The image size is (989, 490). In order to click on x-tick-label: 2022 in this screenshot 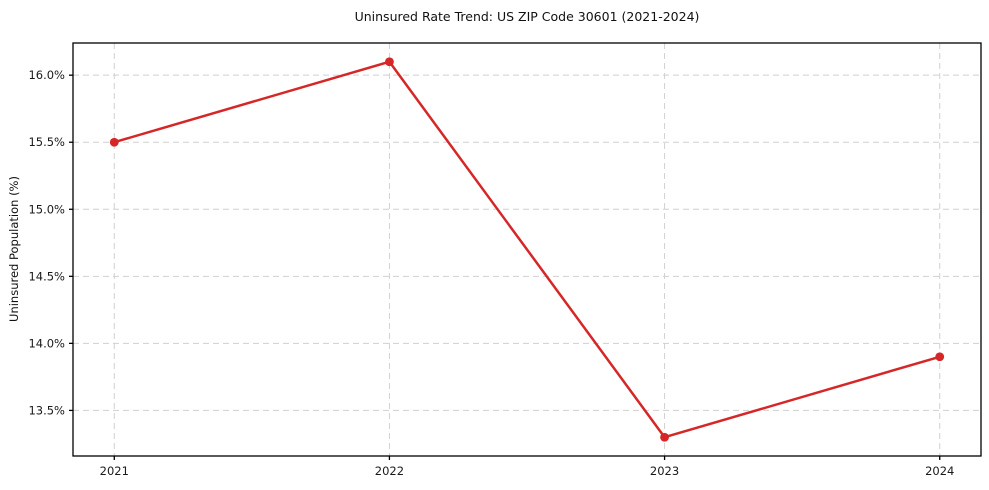, I will do `click(389, 471)`.